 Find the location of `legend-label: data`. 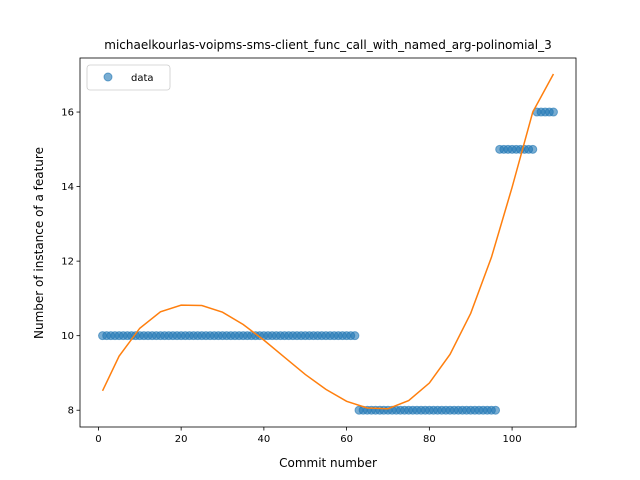

legend-label: data is located at coordinates (142, 78).